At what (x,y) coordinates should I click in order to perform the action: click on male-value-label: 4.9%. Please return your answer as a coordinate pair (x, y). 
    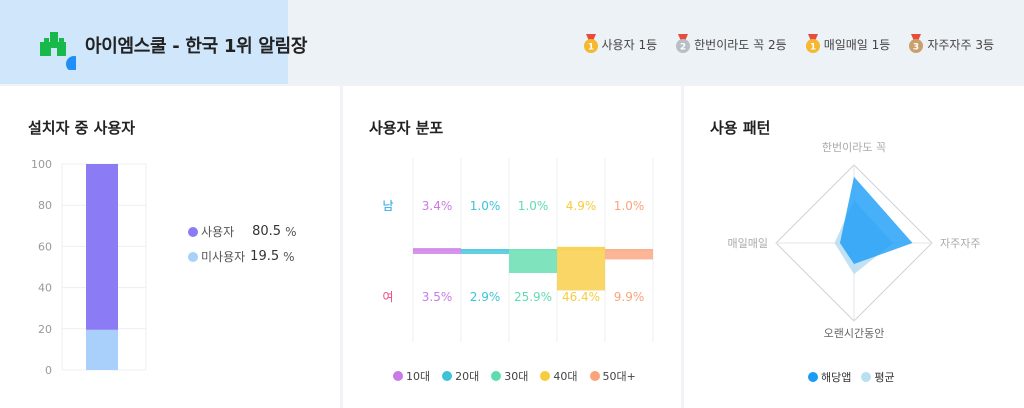
    Looking at the image, I should click on (581, 206).